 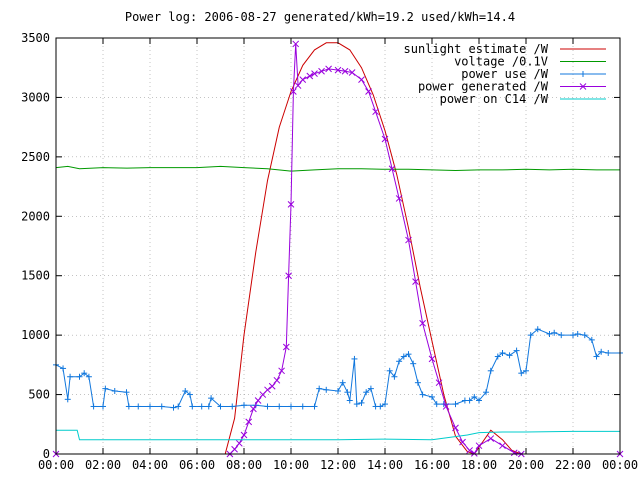 What do you see at coordinates (504, 74) in the screenshot?
I see `legend-label: power use /W` at bounding box center [504, 74].